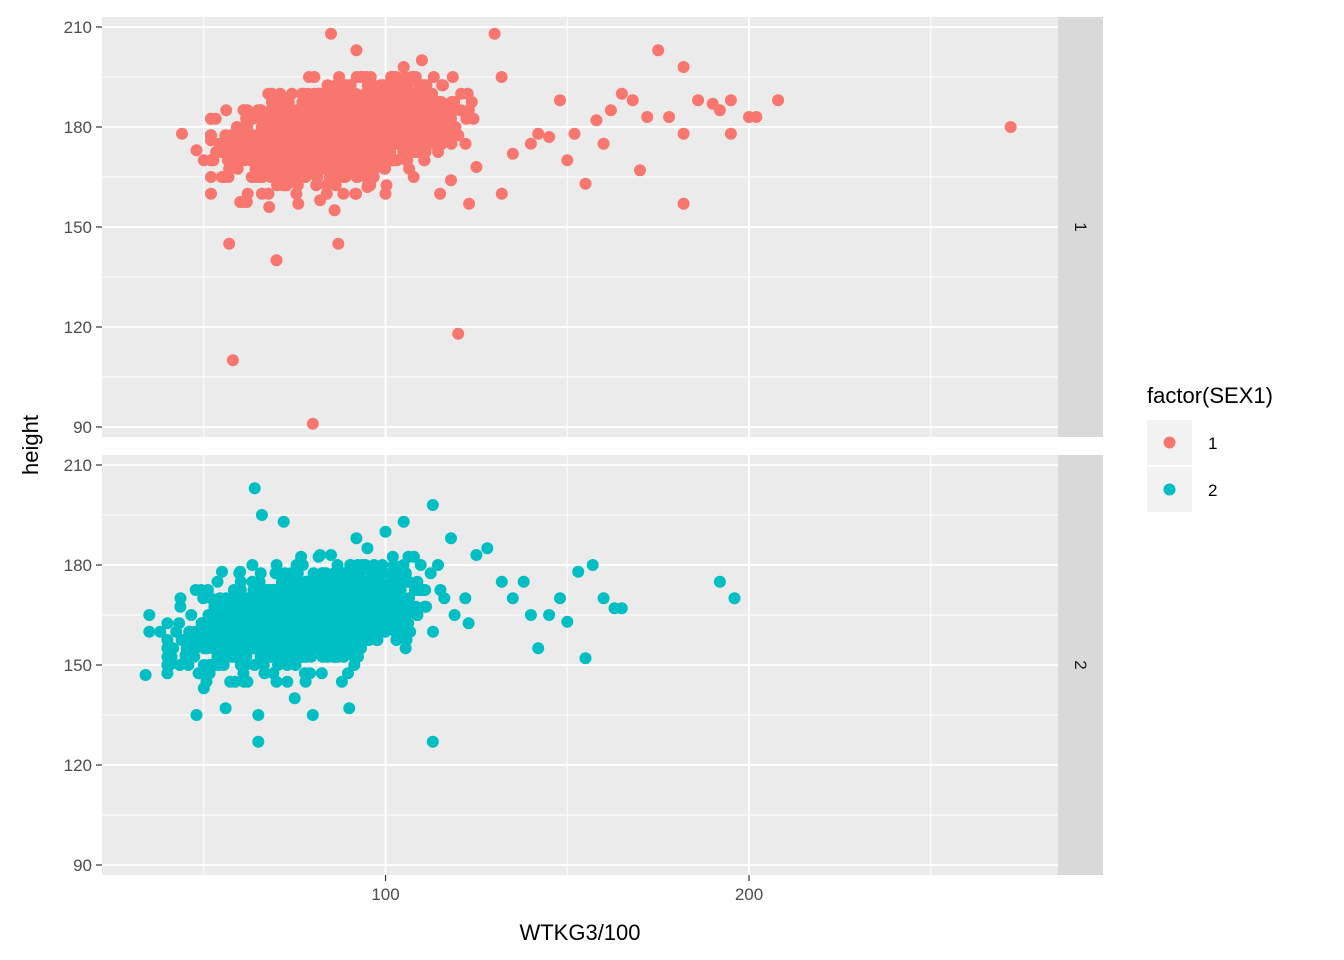  I want to click on legend-entries: 12, so click(1182, 466).